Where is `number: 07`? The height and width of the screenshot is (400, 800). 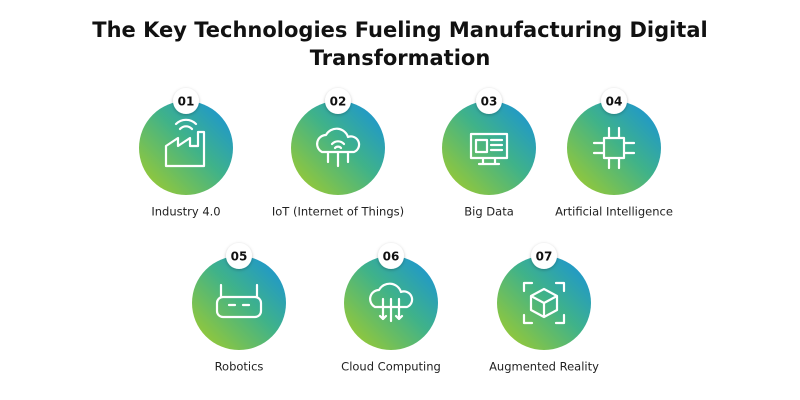 number: 07 is located at coordinates (544, 257).